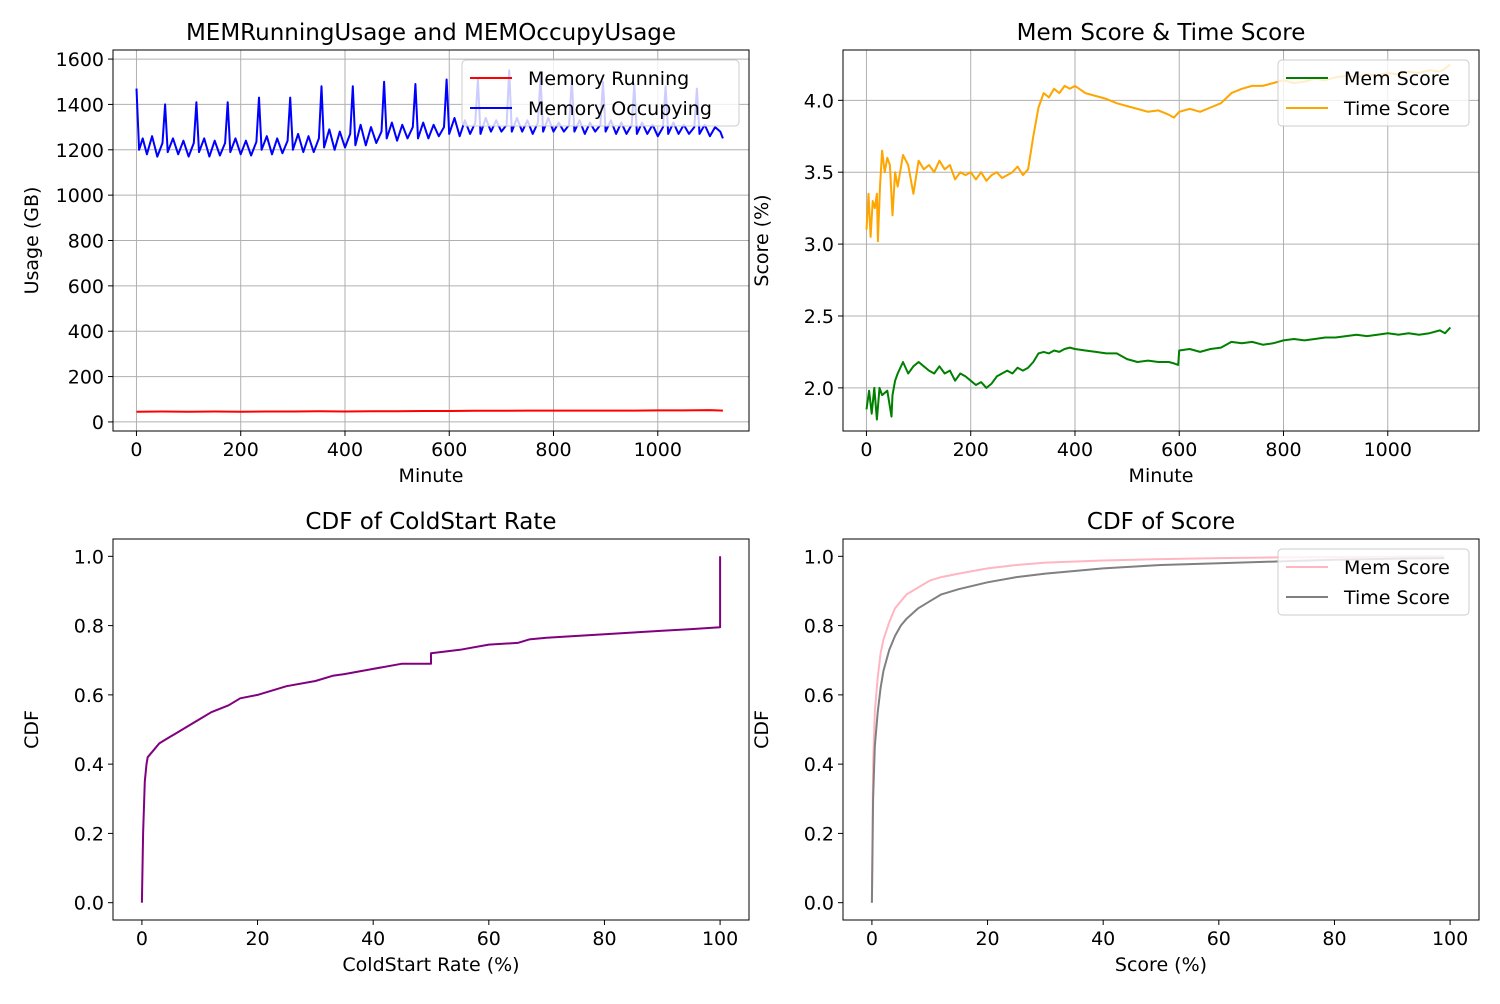 The width and height of the screenshot is (1500, 1004). I want to click on y-tick-label: 1600, so click(80, 60).